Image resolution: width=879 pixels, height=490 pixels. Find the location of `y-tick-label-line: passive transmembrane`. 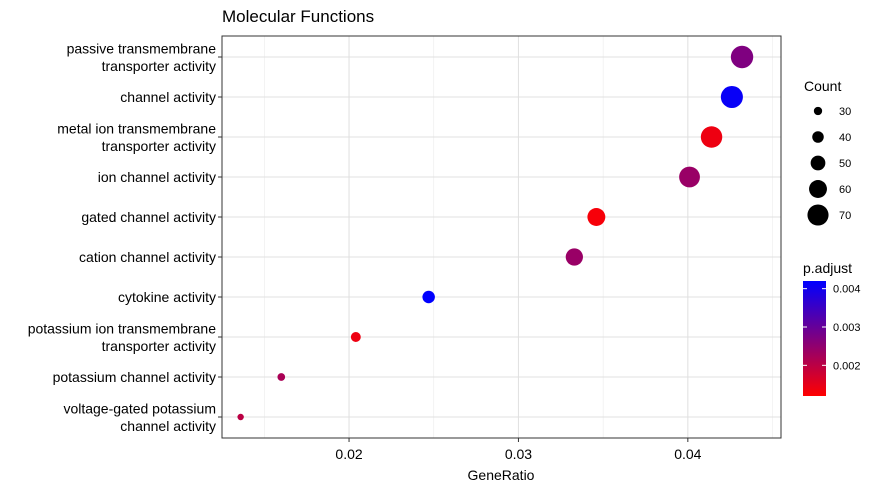

y-tick-label-line: passive transmembrane is located at coordinates (142, 49).